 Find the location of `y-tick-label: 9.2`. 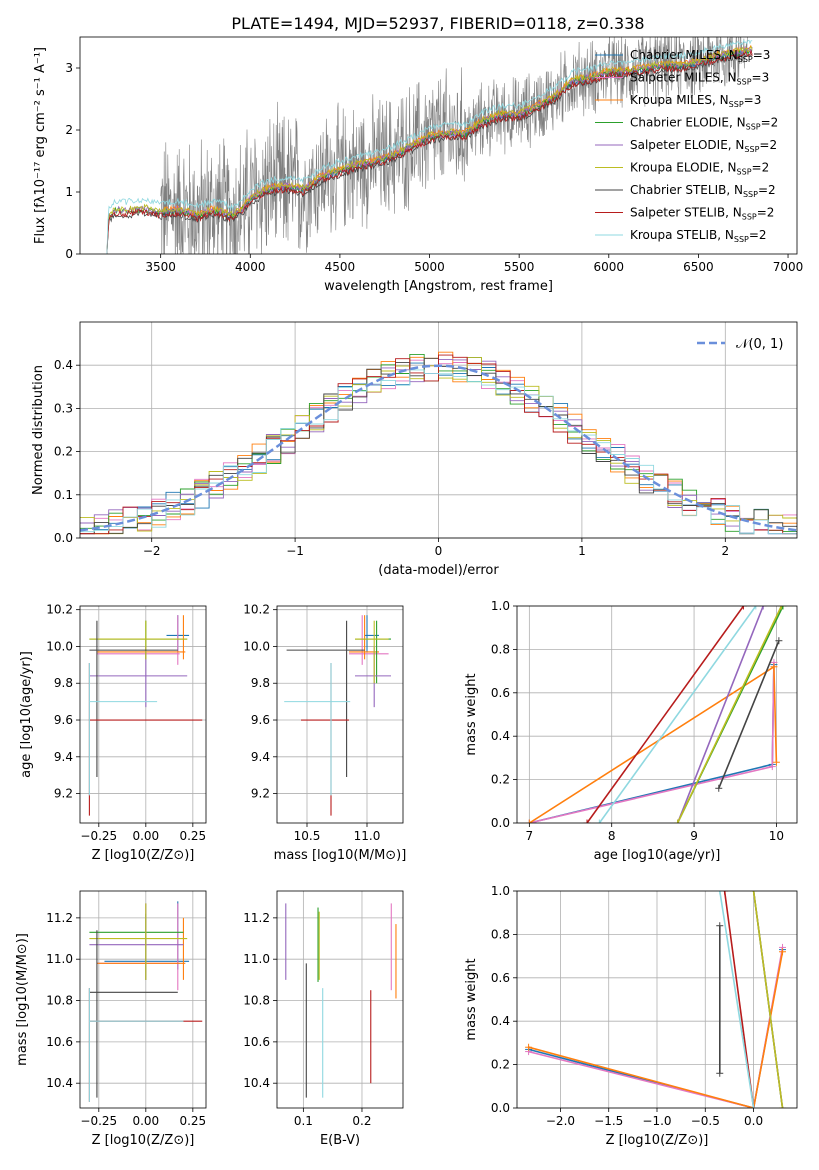

y-tick-label: 9.2 is located at coordinates (260, 794).